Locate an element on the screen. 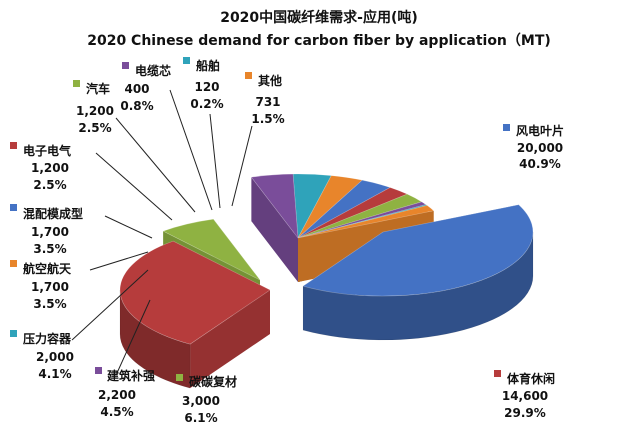  slice-name-label: 航空航天 is located at coordinates (47, 268).